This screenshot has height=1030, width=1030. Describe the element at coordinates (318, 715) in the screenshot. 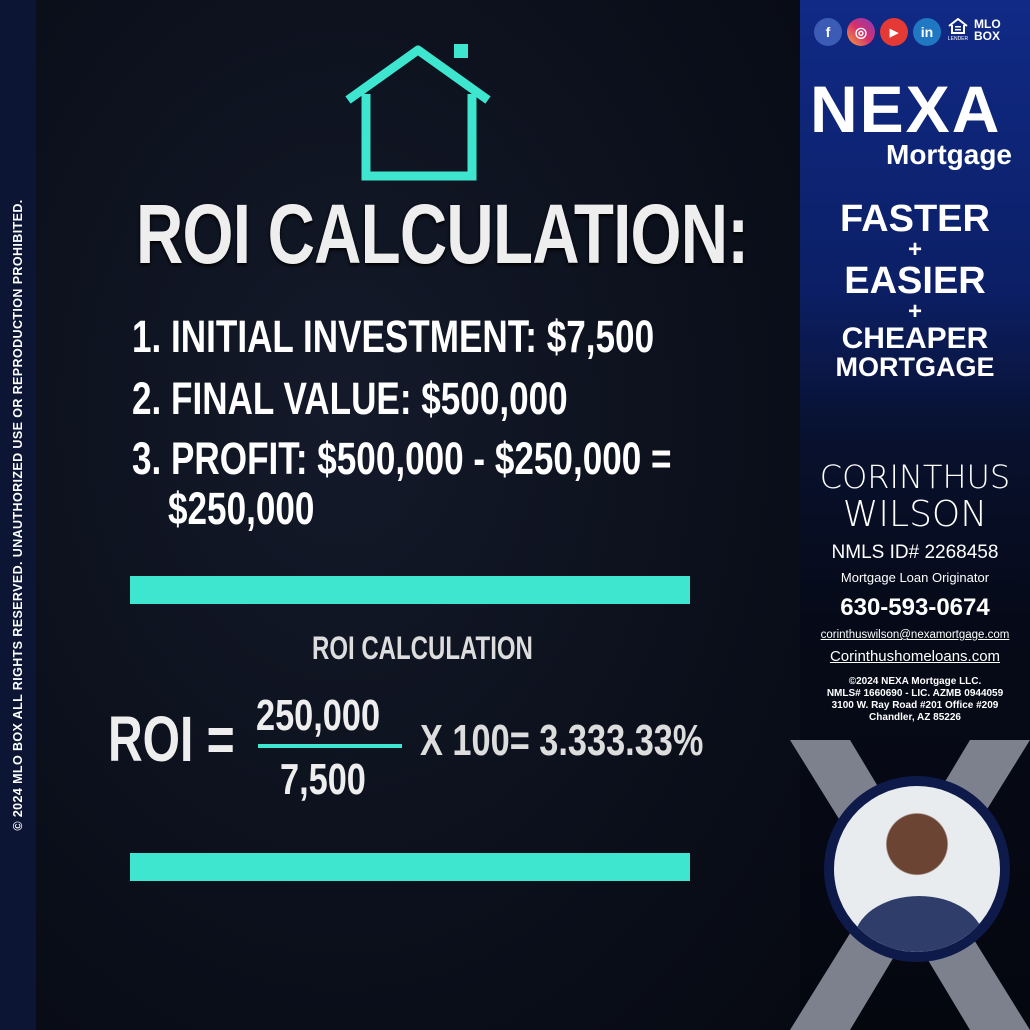

I see `numerator: 250,000` at that location.